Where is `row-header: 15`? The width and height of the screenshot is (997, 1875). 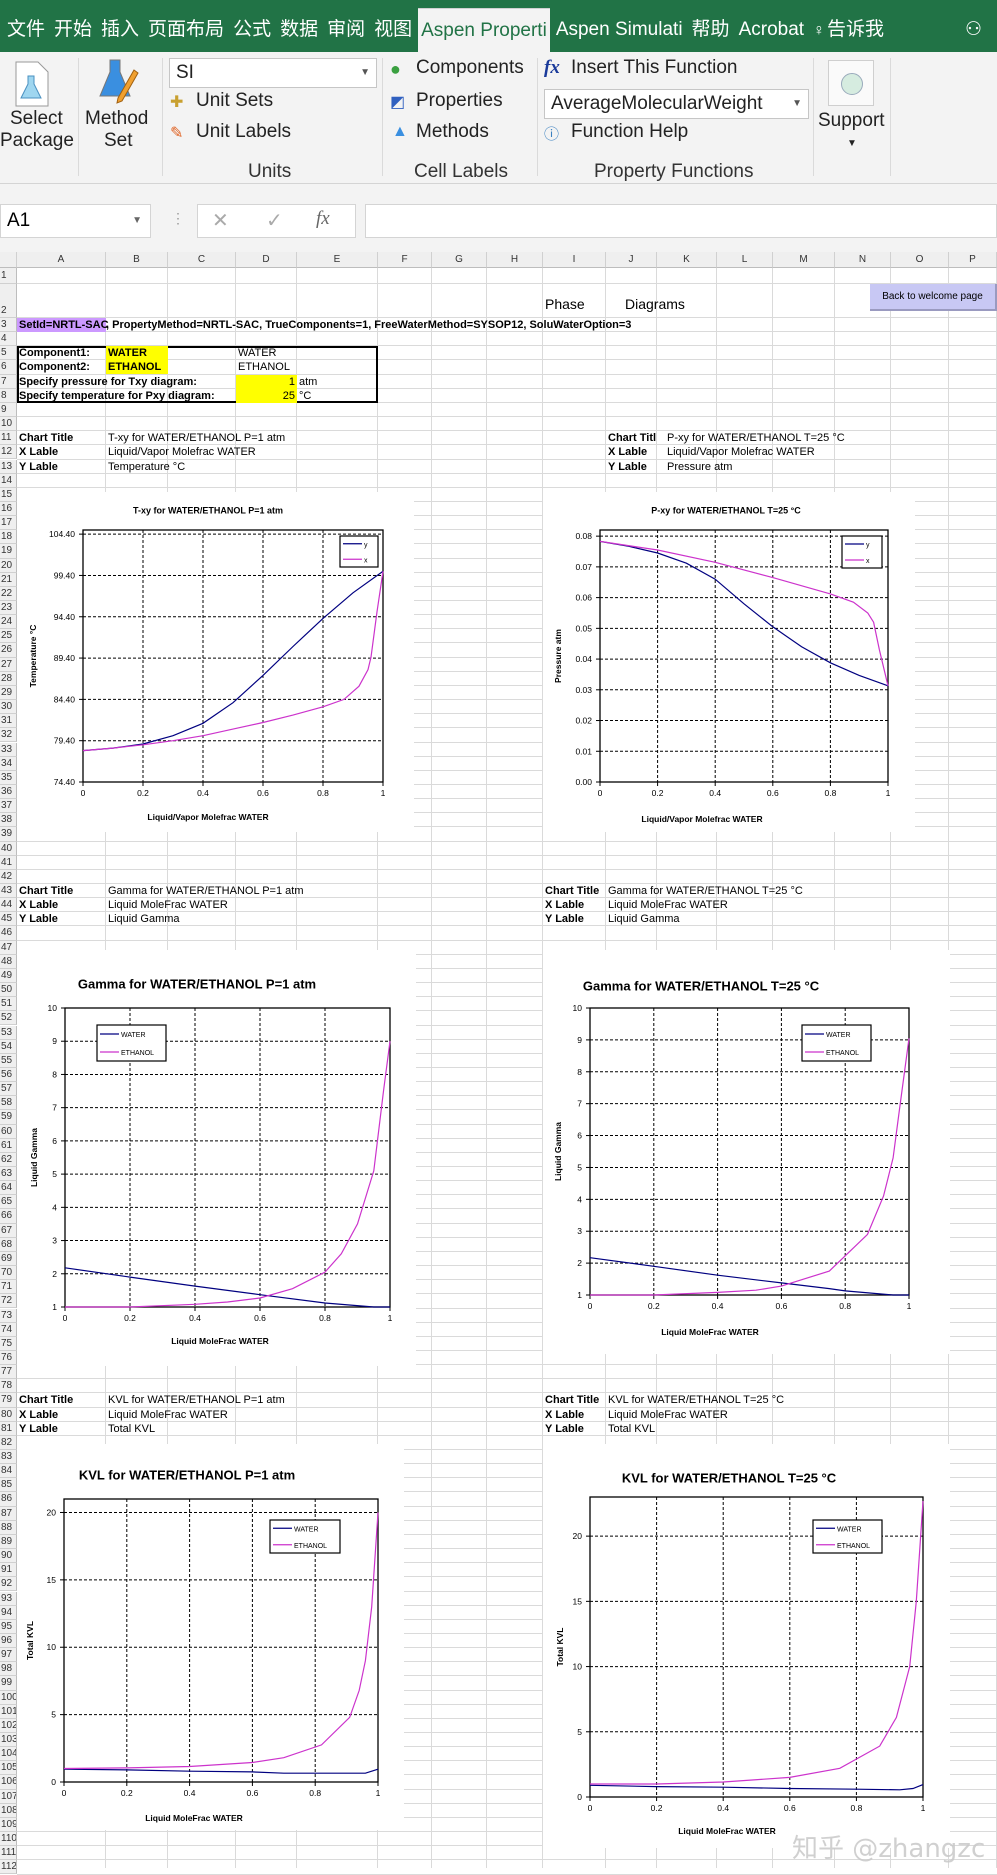 row-header: 15 is located at coordinates (8, 494).